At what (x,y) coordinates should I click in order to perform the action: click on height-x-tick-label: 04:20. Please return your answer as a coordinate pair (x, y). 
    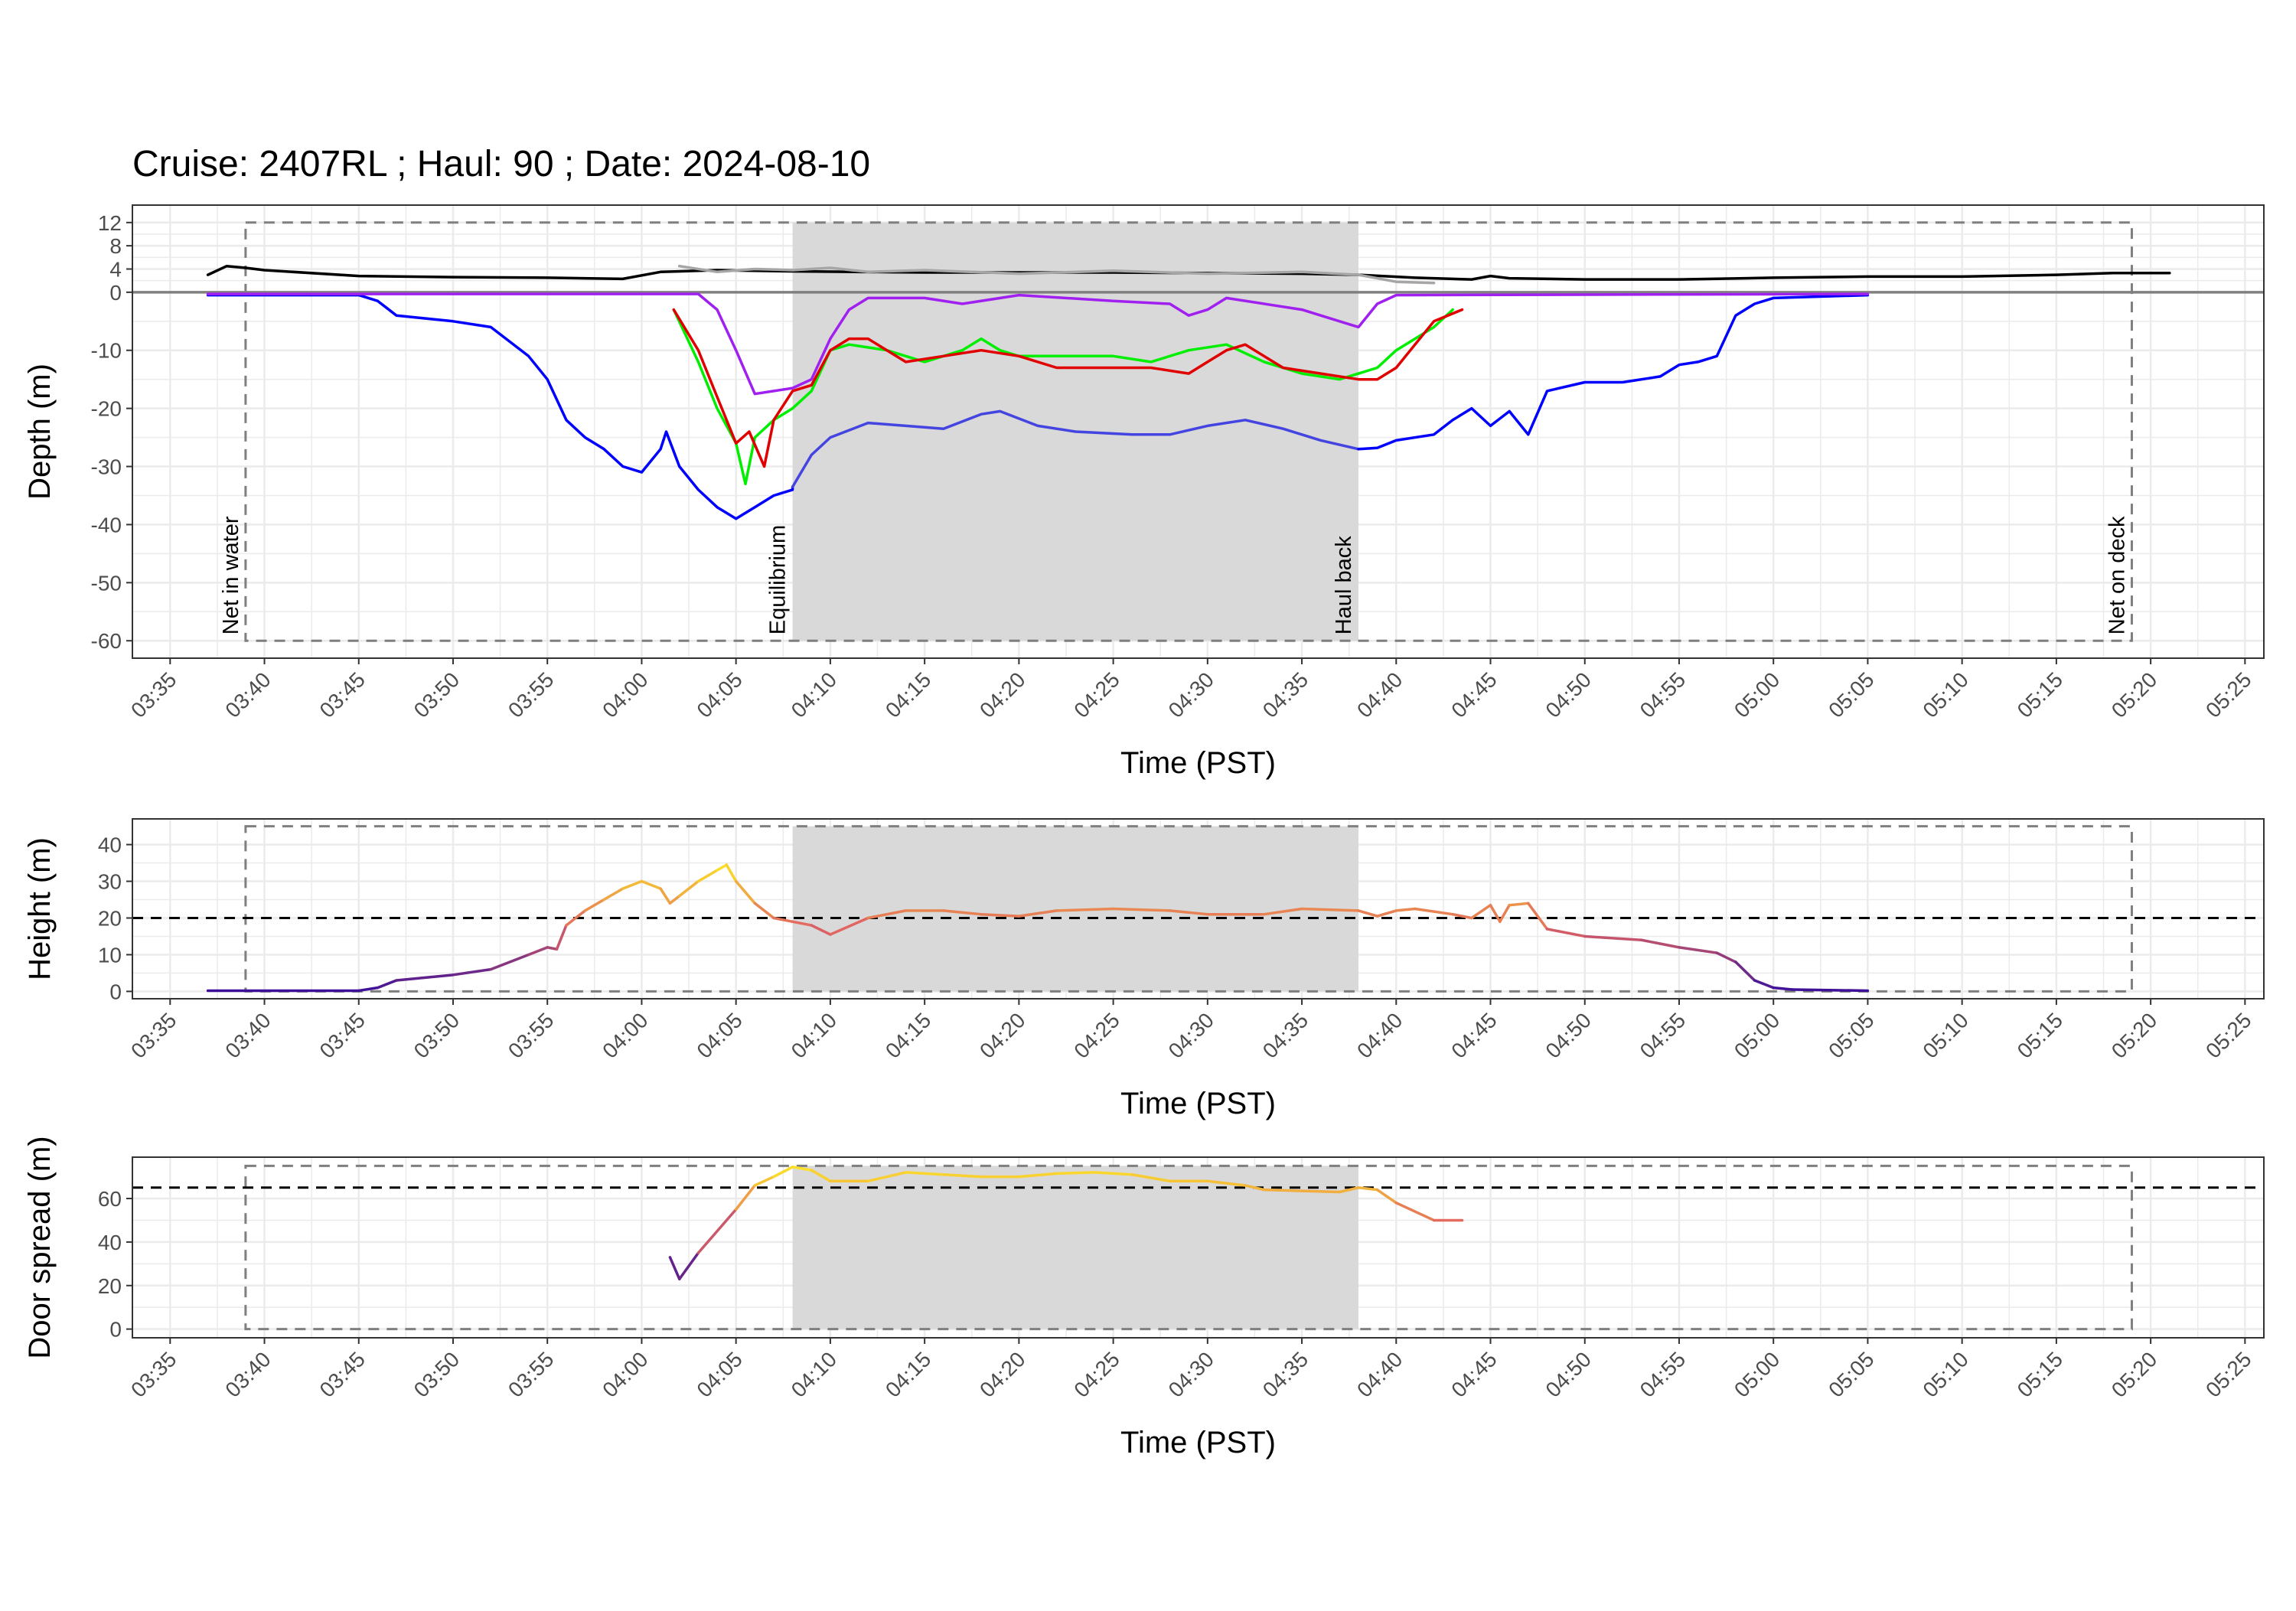
    Looking at the image, I should click on (1002, 1035).